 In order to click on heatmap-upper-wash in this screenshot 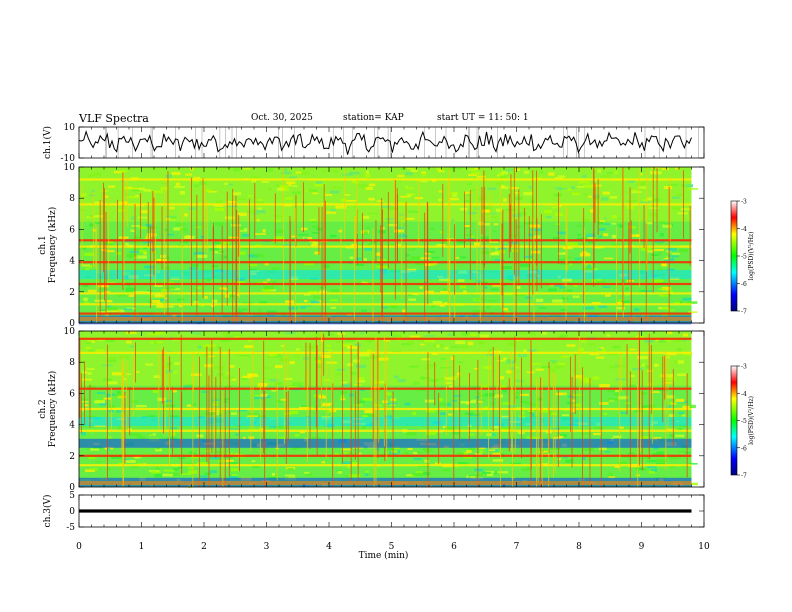, I will do `click(385, 194)`.